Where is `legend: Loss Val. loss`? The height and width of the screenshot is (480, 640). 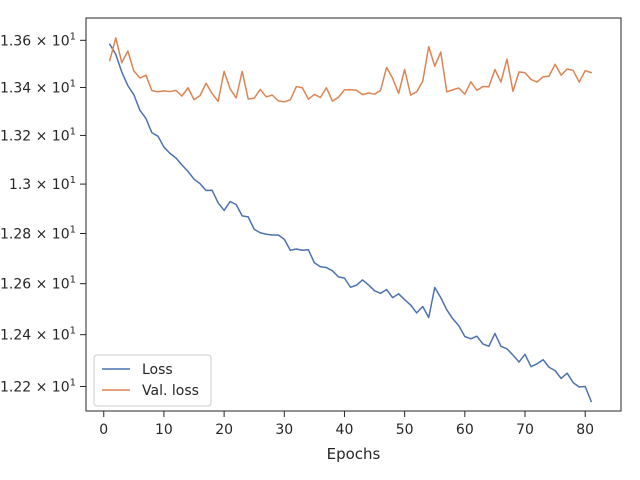 legend: Loss Val. loss is located at coordinates (152, 380).